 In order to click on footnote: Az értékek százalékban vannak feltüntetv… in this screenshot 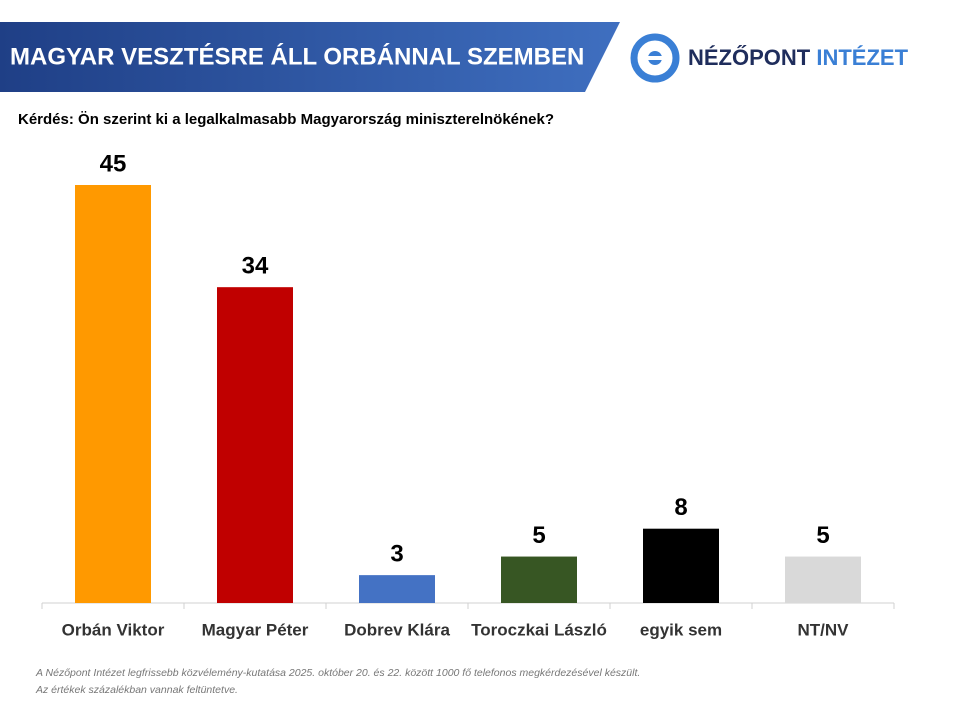, I will do `click(136, 690)`.